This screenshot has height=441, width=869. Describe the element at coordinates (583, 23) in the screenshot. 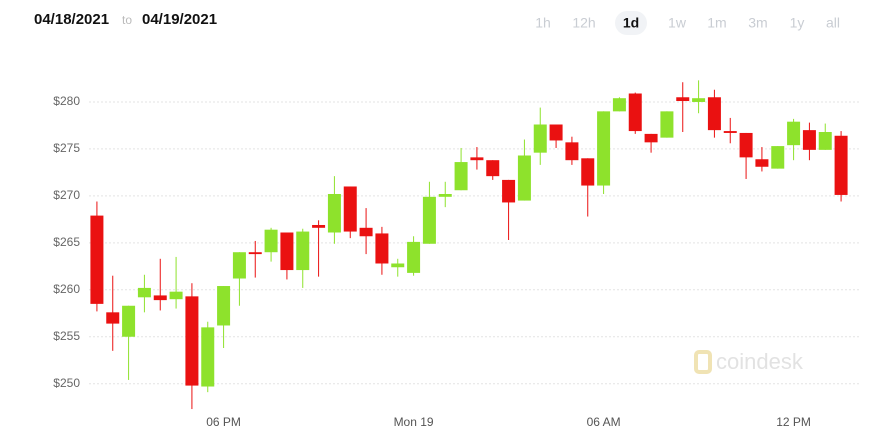

I see `range-button: 12h` at that location.